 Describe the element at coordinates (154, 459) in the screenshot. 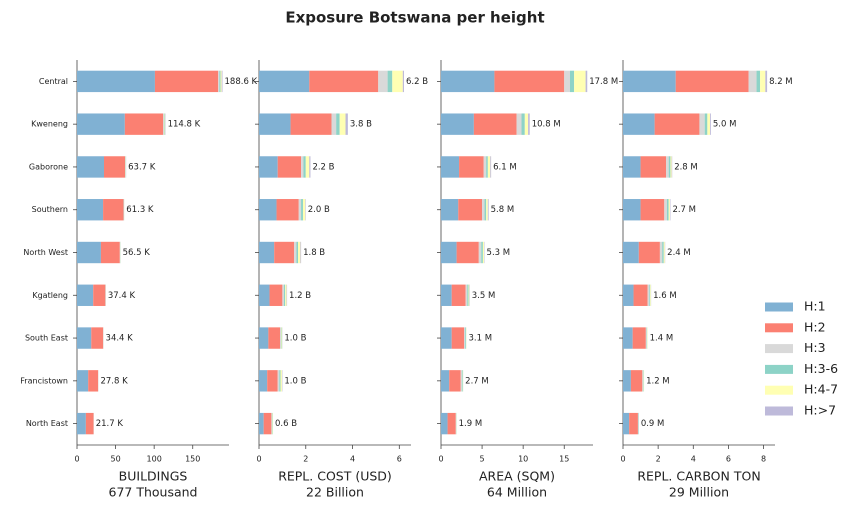

I see `x-tick-label: 100` at that location.